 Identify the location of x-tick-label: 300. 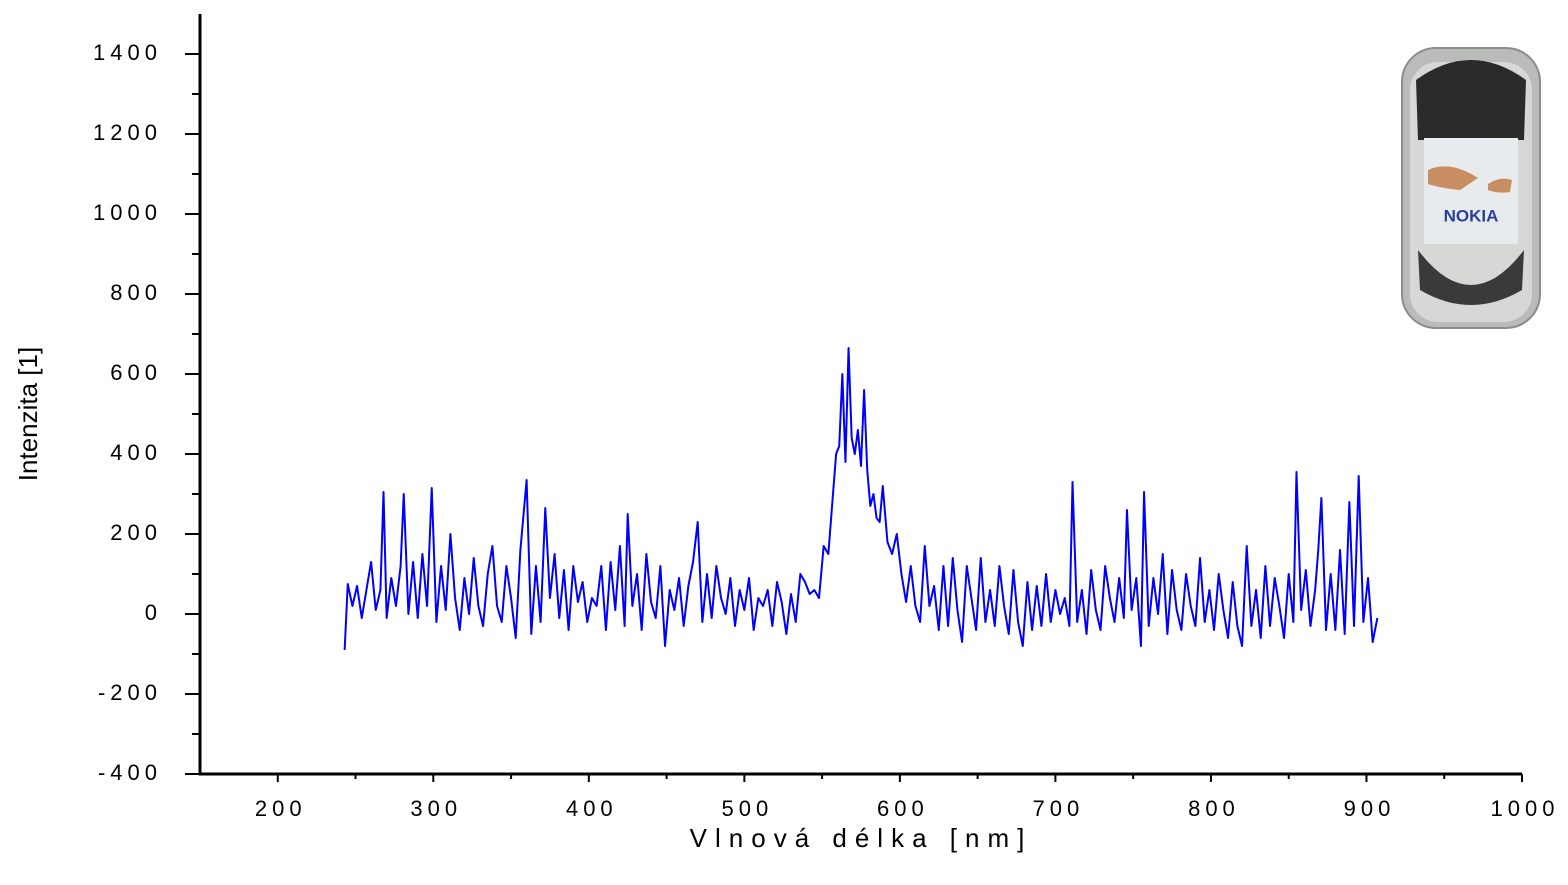
(436, 808).